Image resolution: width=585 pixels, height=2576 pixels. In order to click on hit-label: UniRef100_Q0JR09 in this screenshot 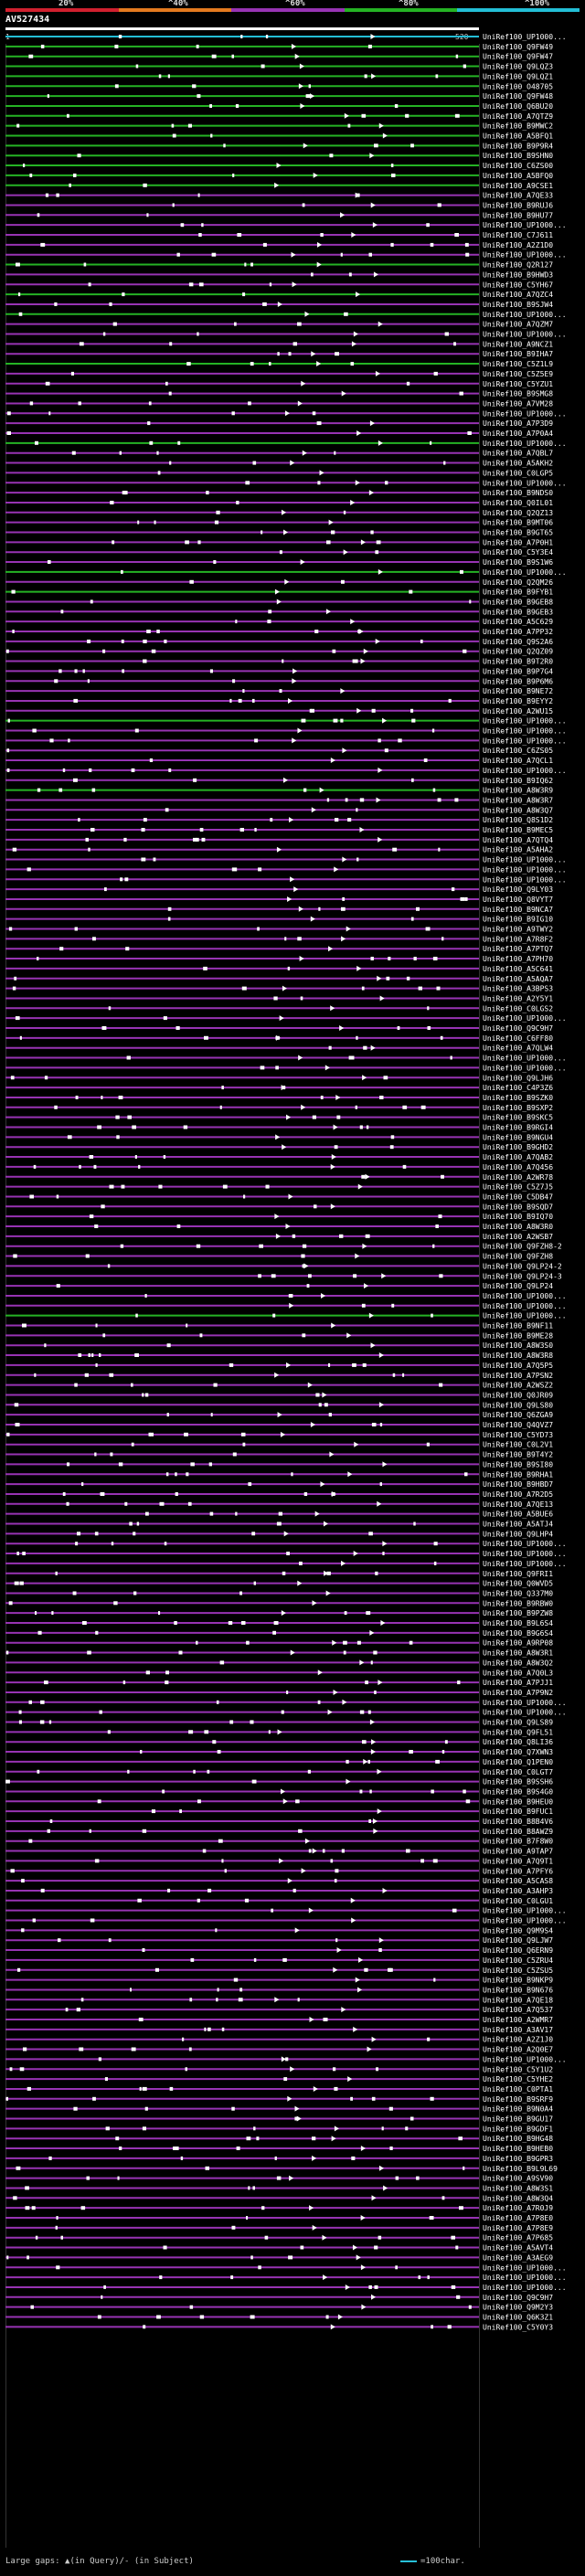, I will do `click(518, 1396)`.